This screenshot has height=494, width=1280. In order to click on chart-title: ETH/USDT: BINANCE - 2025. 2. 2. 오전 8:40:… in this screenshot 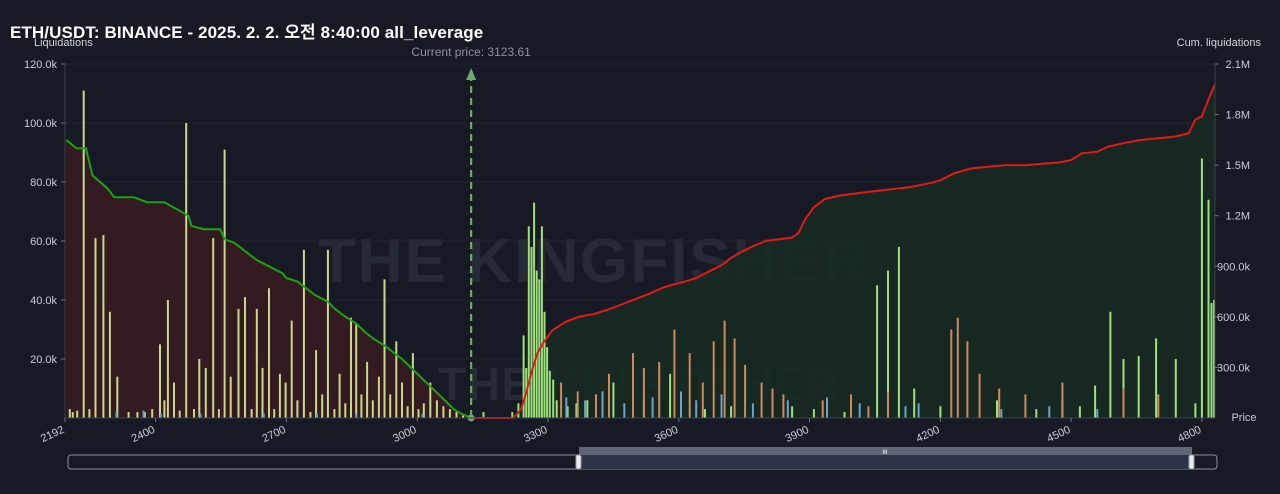, I will do `click(247, 32)`.